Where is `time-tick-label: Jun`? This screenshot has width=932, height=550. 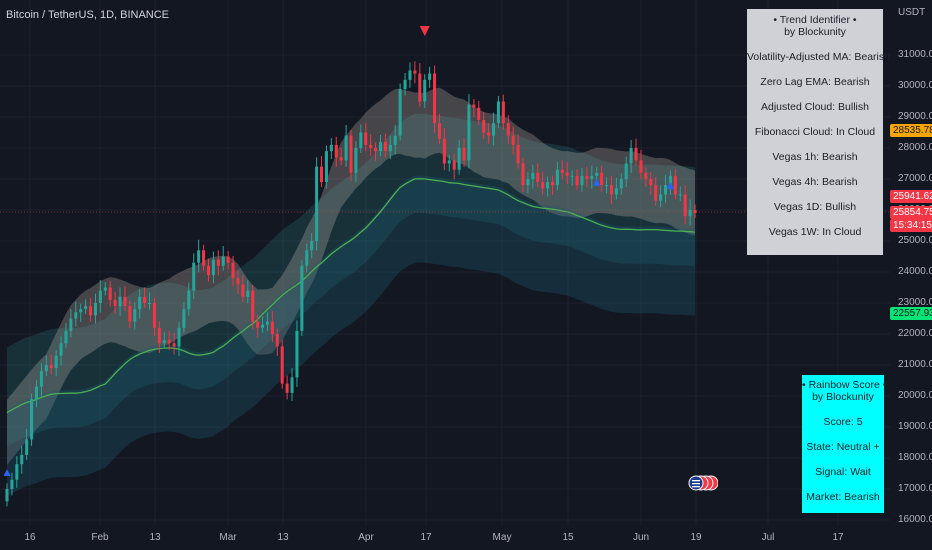 time-tick-label: Jun is located at coordinates (641, 537).